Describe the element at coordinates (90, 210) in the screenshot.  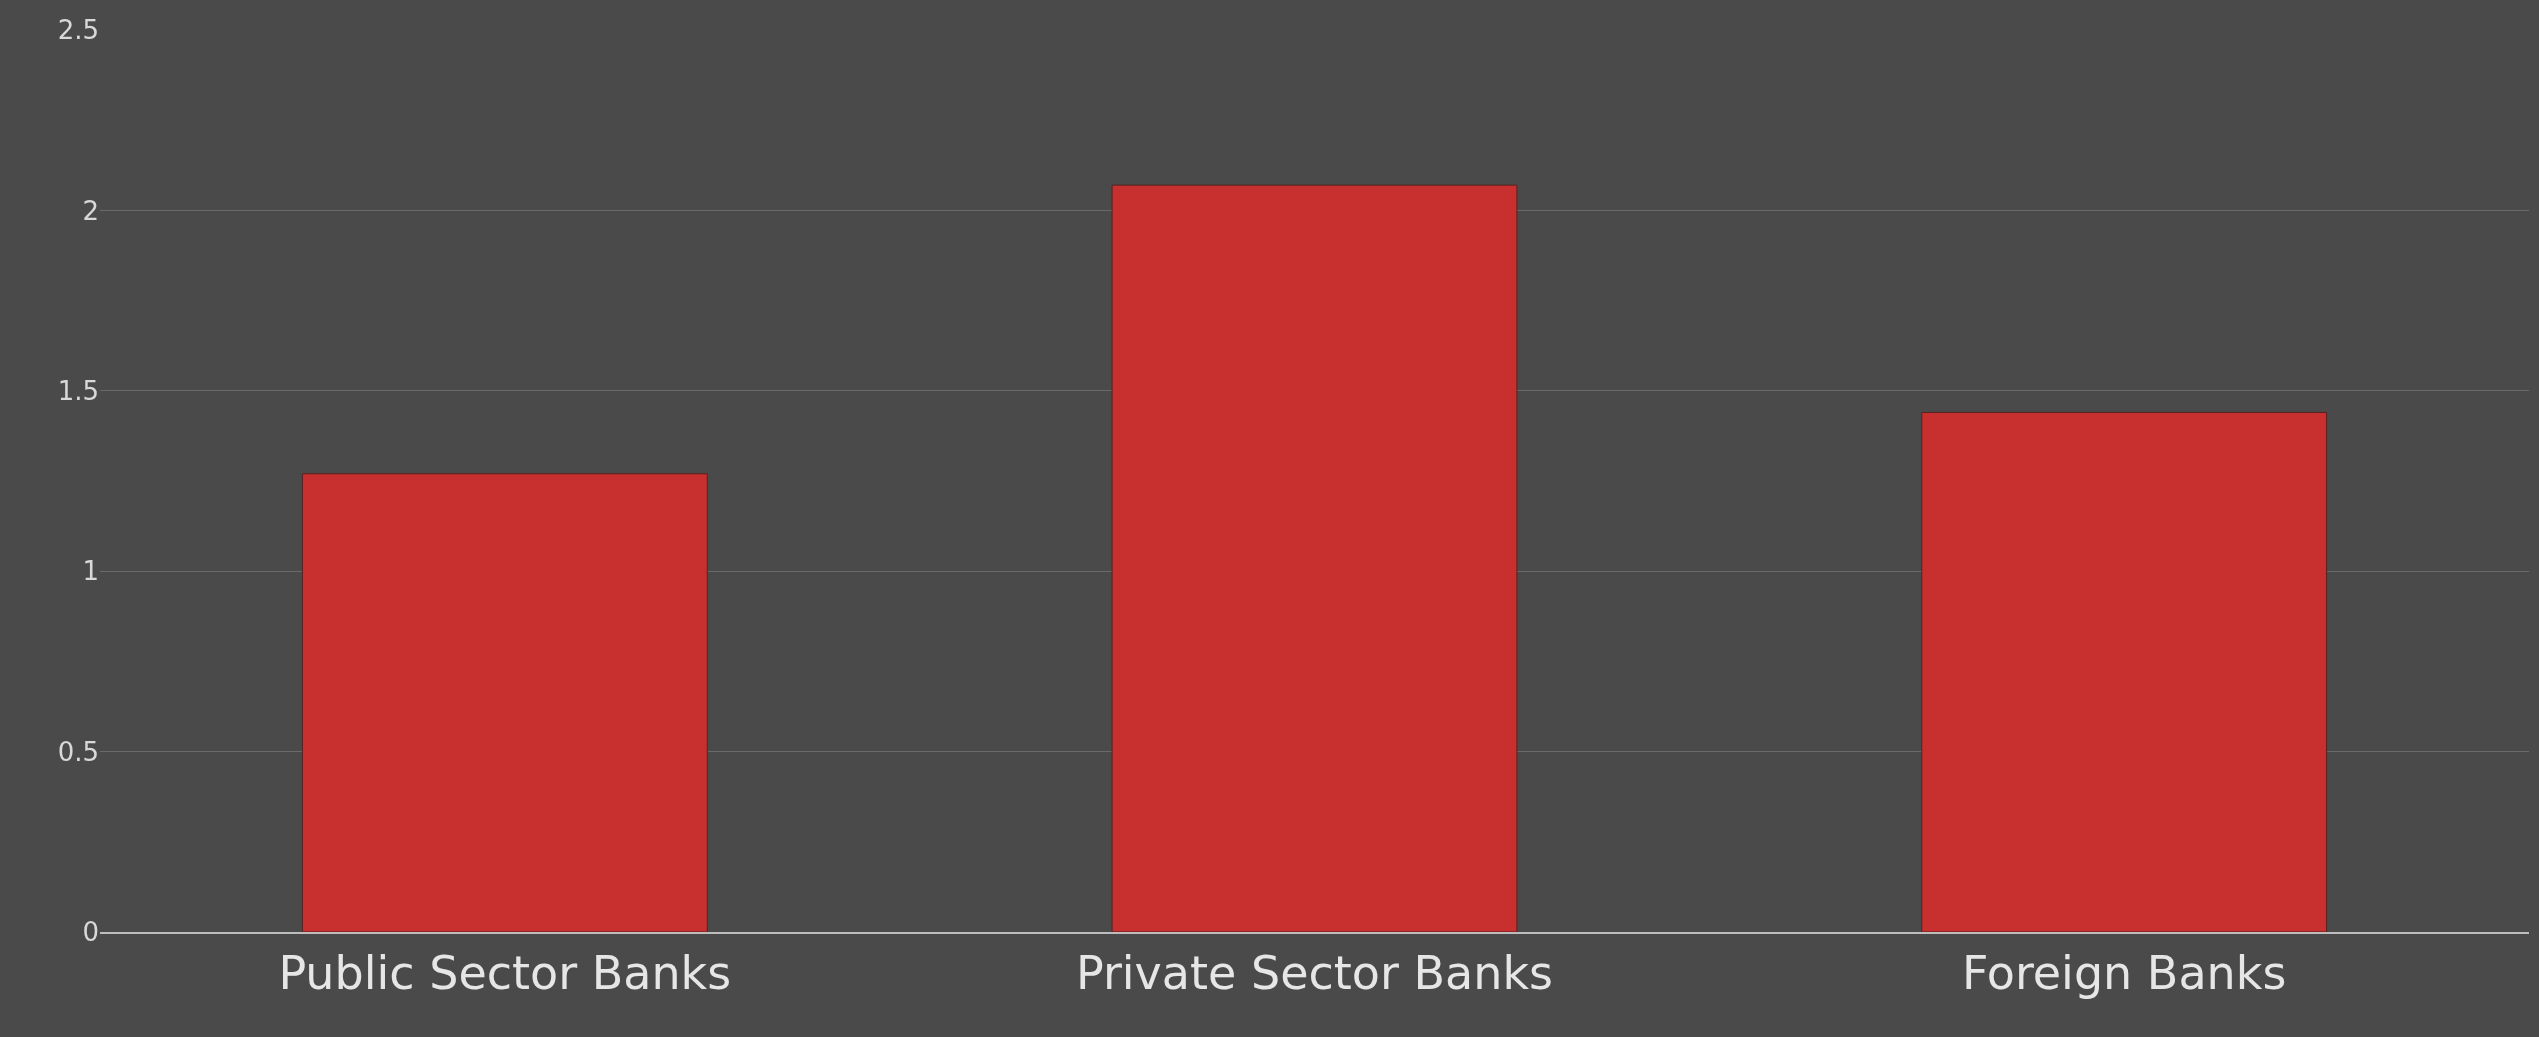
I see `y-tick-label: 2` at that location.